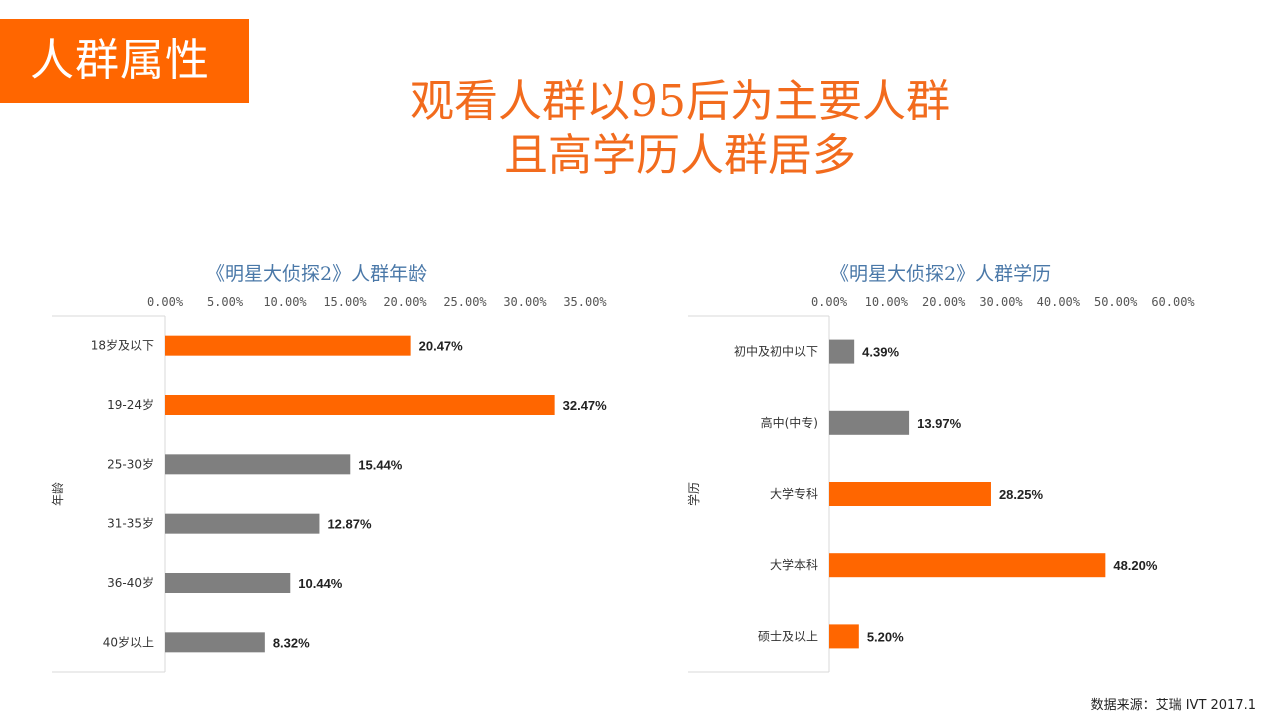  Describe the element at coordinates (939, 423) in the screenshot. I see `edu-value-label: 13.97%` at that location.